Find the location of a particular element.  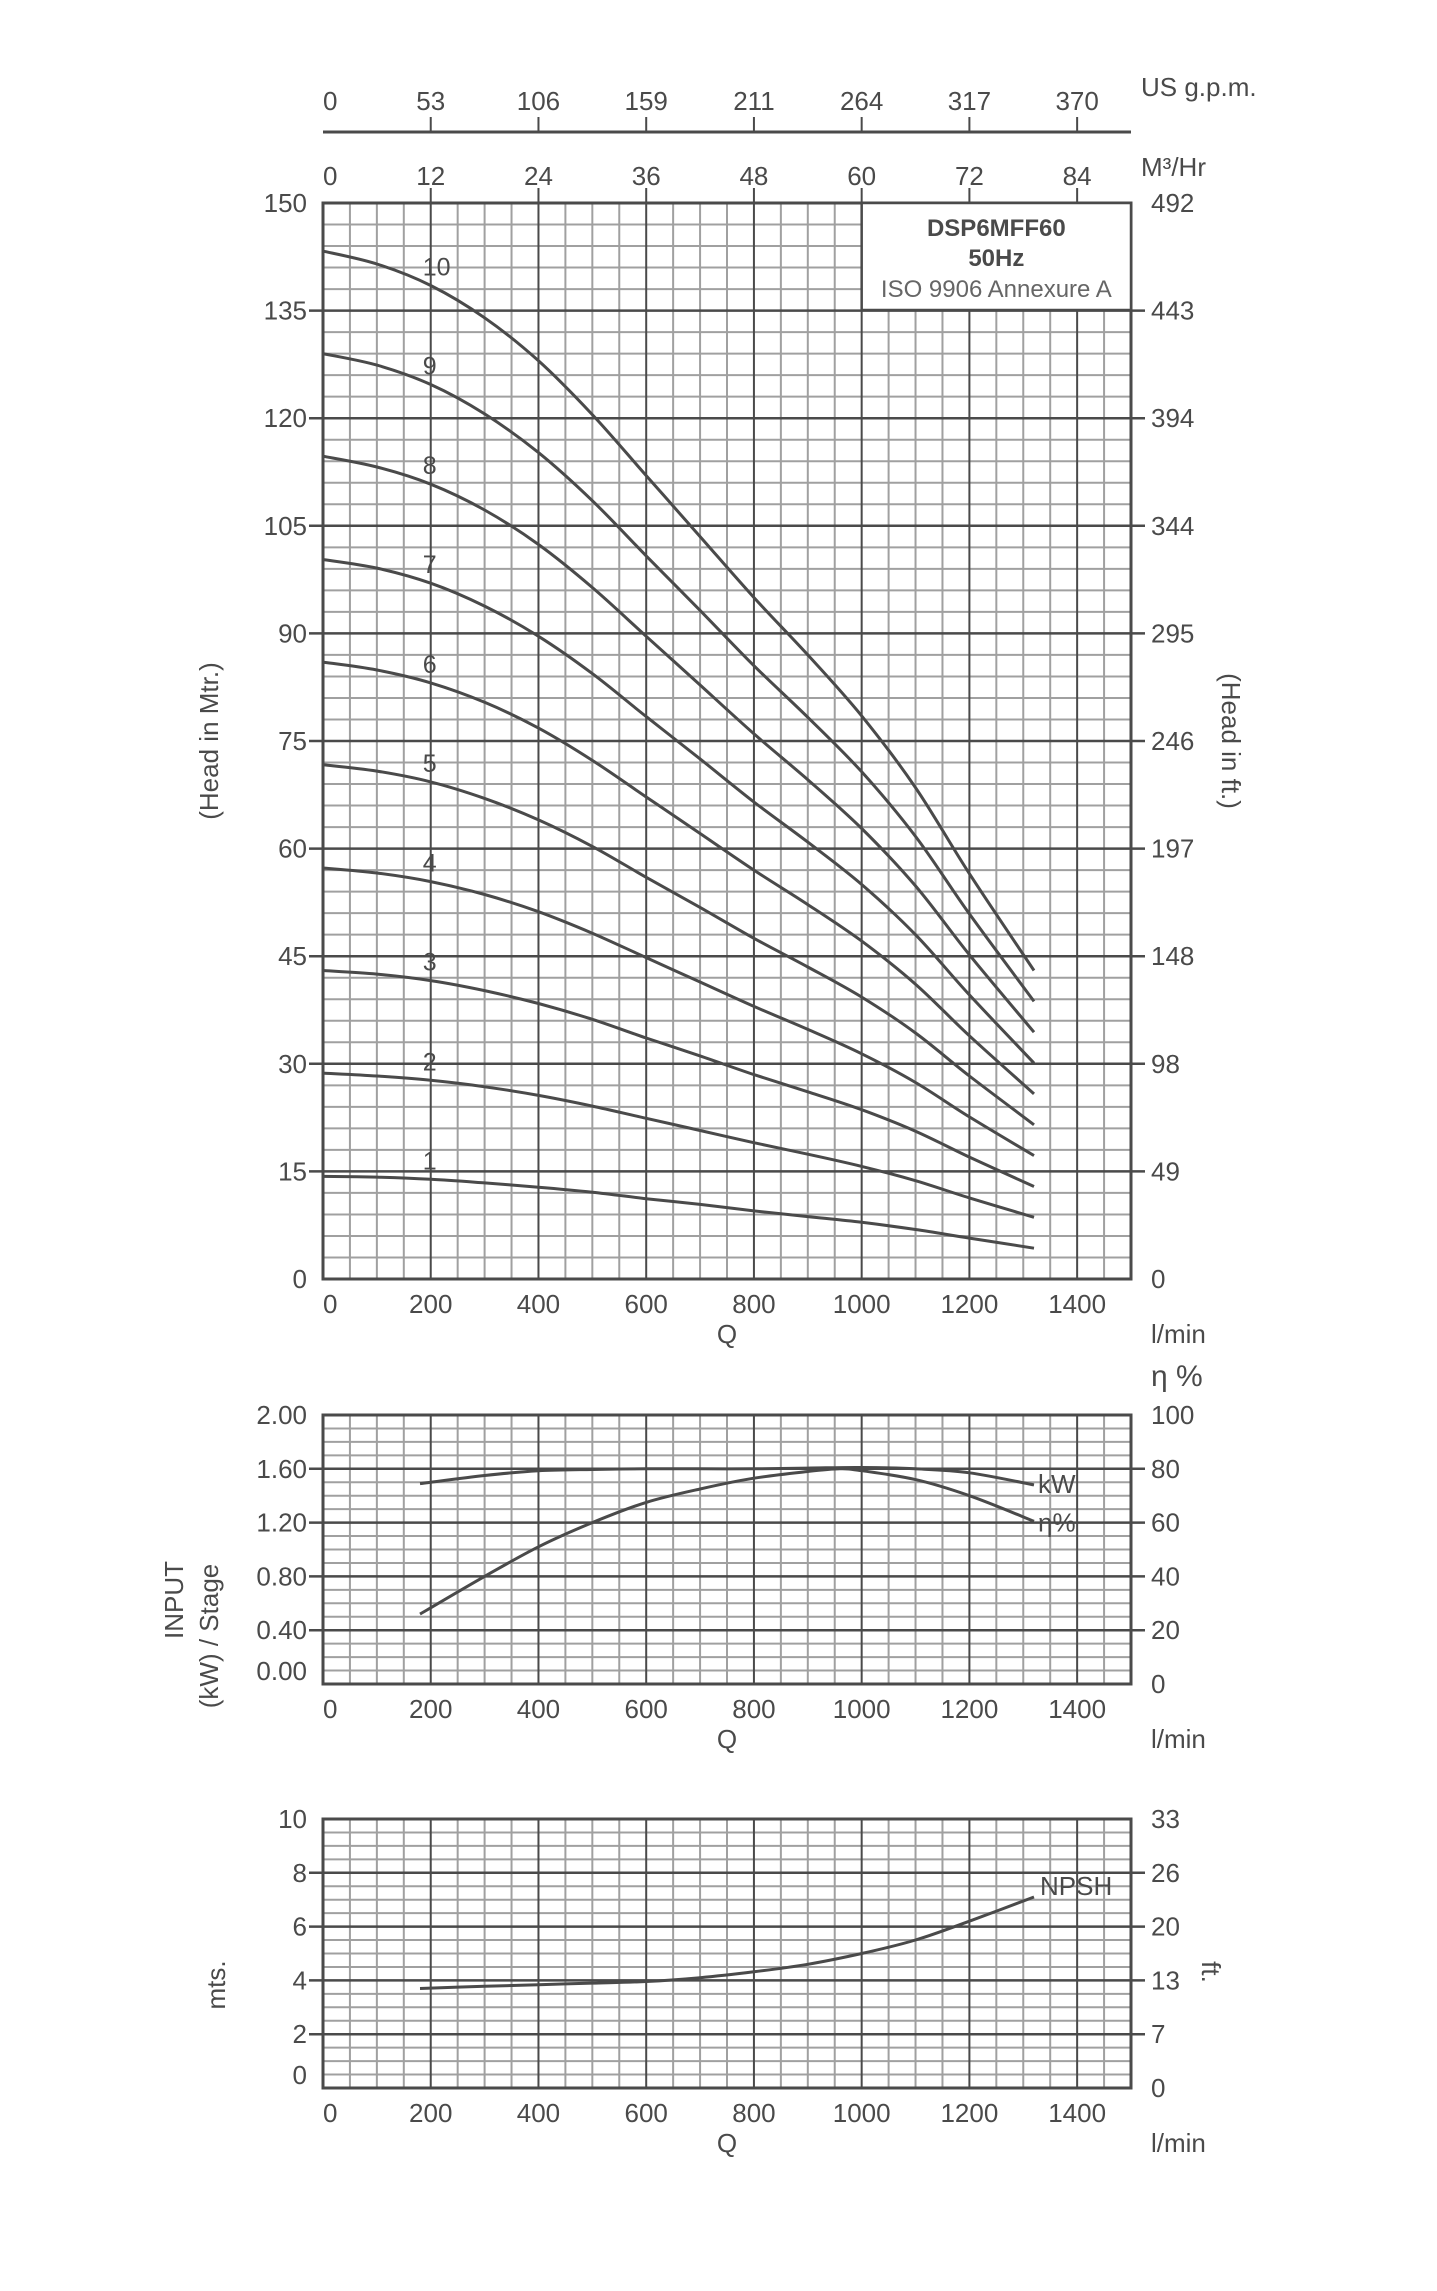

efficiency-curve is located at coordinates (727, 1541).